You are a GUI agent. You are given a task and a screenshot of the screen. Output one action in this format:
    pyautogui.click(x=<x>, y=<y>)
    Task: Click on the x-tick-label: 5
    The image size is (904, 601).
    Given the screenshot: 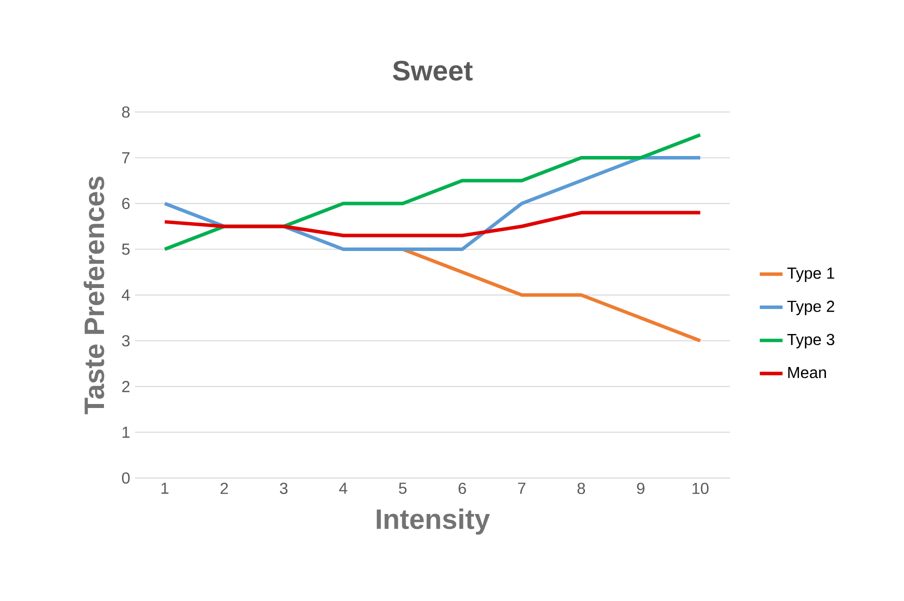 What is the action you would take?
    pyautogui.click(x=402, y=488)
    